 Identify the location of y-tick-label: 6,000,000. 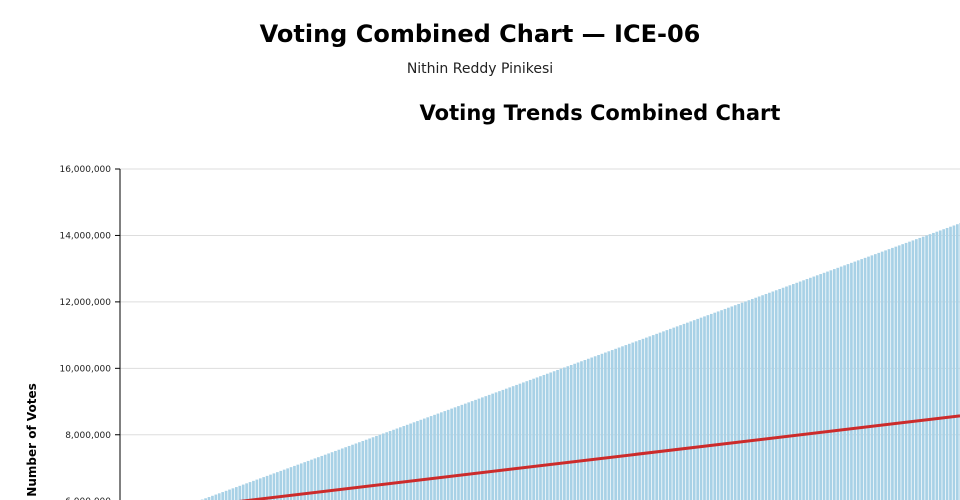
(88, 498).